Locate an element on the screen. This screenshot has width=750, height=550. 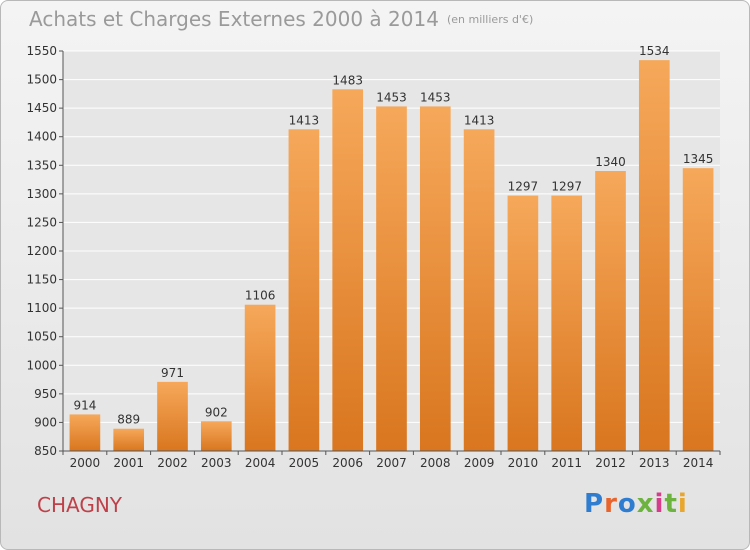
logo-letter: r is located at coordinates (611, 504).